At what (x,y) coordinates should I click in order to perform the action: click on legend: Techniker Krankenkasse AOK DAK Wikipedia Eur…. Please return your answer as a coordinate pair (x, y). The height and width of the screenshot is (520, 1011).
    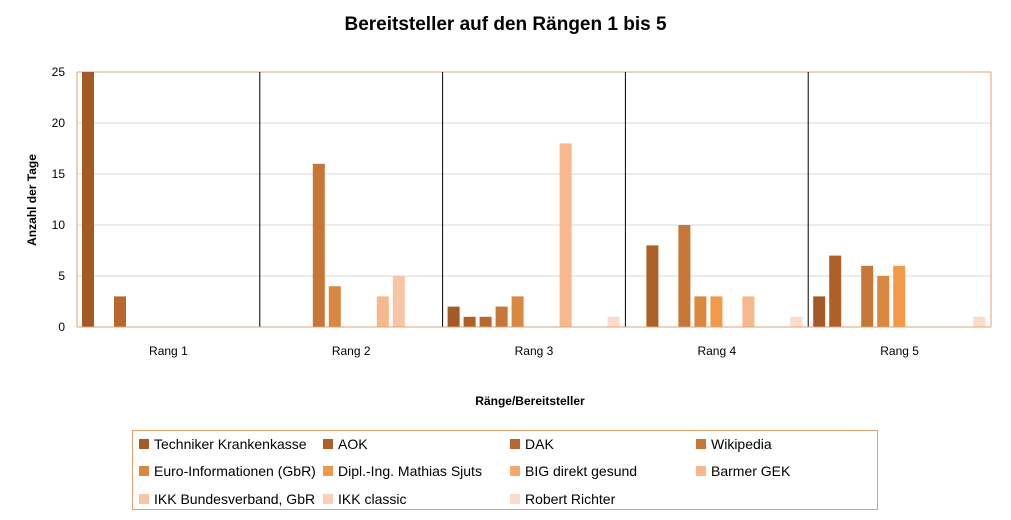
    Looking at the image, I should click on (505, 470).